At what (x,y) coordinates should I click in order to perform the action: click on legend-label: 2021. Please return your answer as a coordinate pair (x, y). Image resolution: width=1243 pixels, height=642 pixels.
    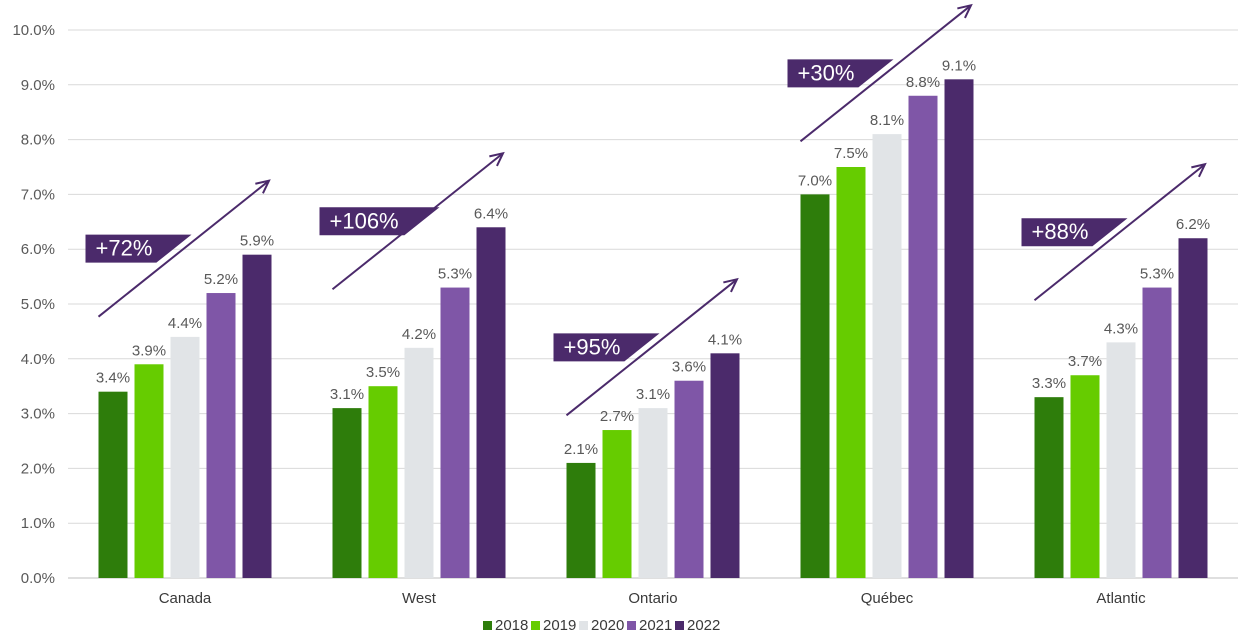
    Looking at the image, I should click on (655, 625).